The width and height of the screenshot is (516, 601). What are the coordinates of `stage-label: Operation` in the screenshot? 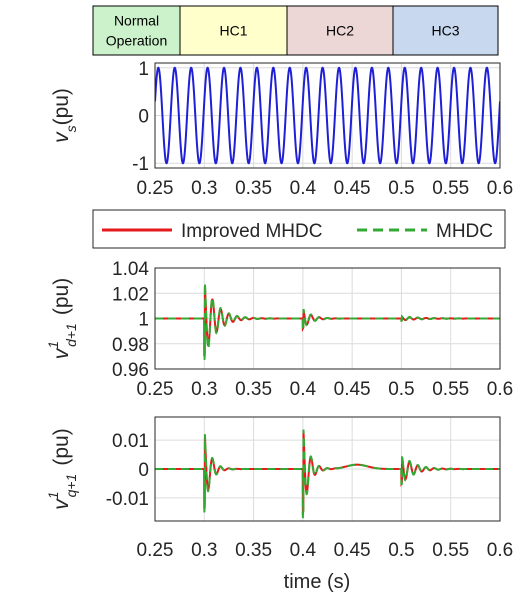 It's located at (136, 41).